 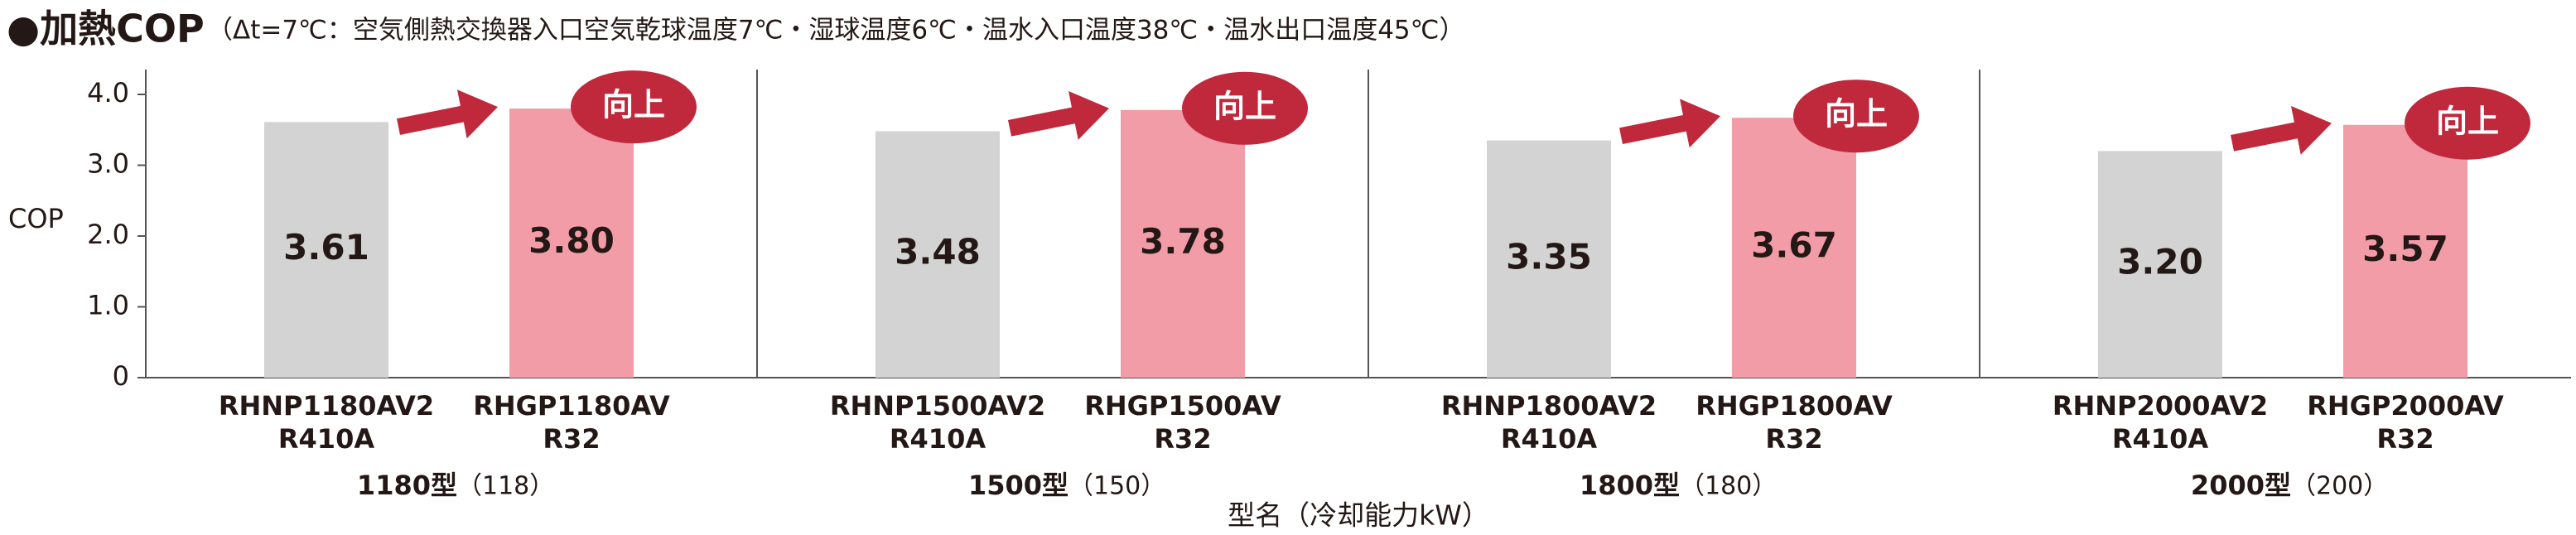 What do you see at coordinates (327, 406) in the screenshot?
I see `model-label: RHNP1180AV2` at bounding box center [327, 406].